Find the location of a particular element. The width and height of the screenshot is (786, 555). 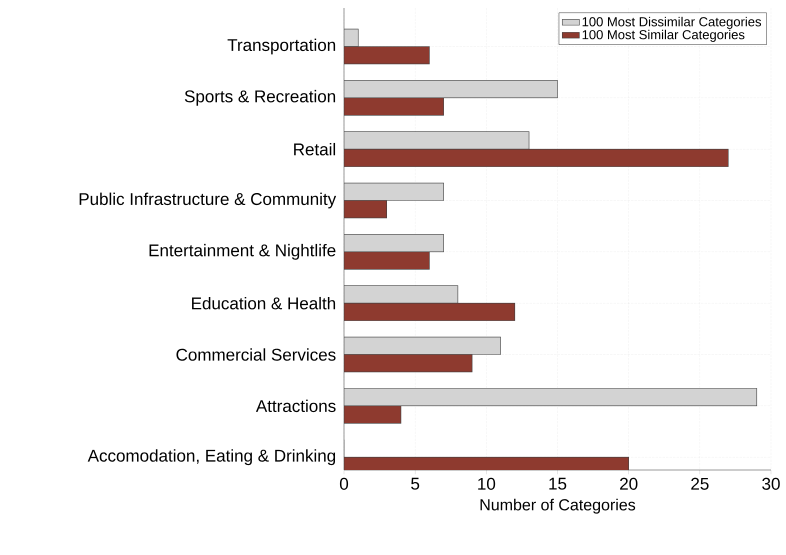

x-tick-label: 5 is located at coordinates (415, 484).